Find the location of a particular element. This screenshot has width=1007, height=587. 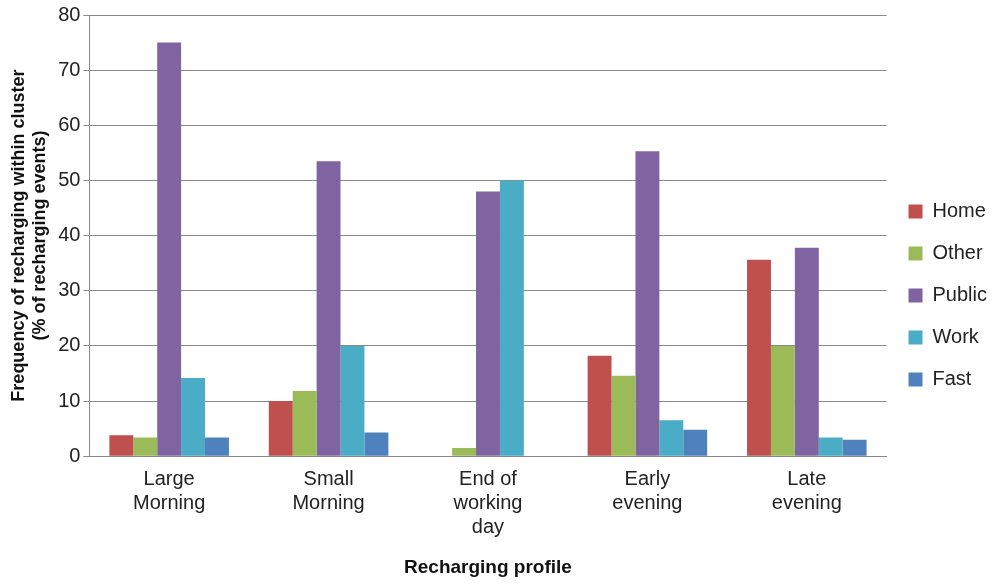

x-tick-label: Large Morning is located at coordinates (169, 489).